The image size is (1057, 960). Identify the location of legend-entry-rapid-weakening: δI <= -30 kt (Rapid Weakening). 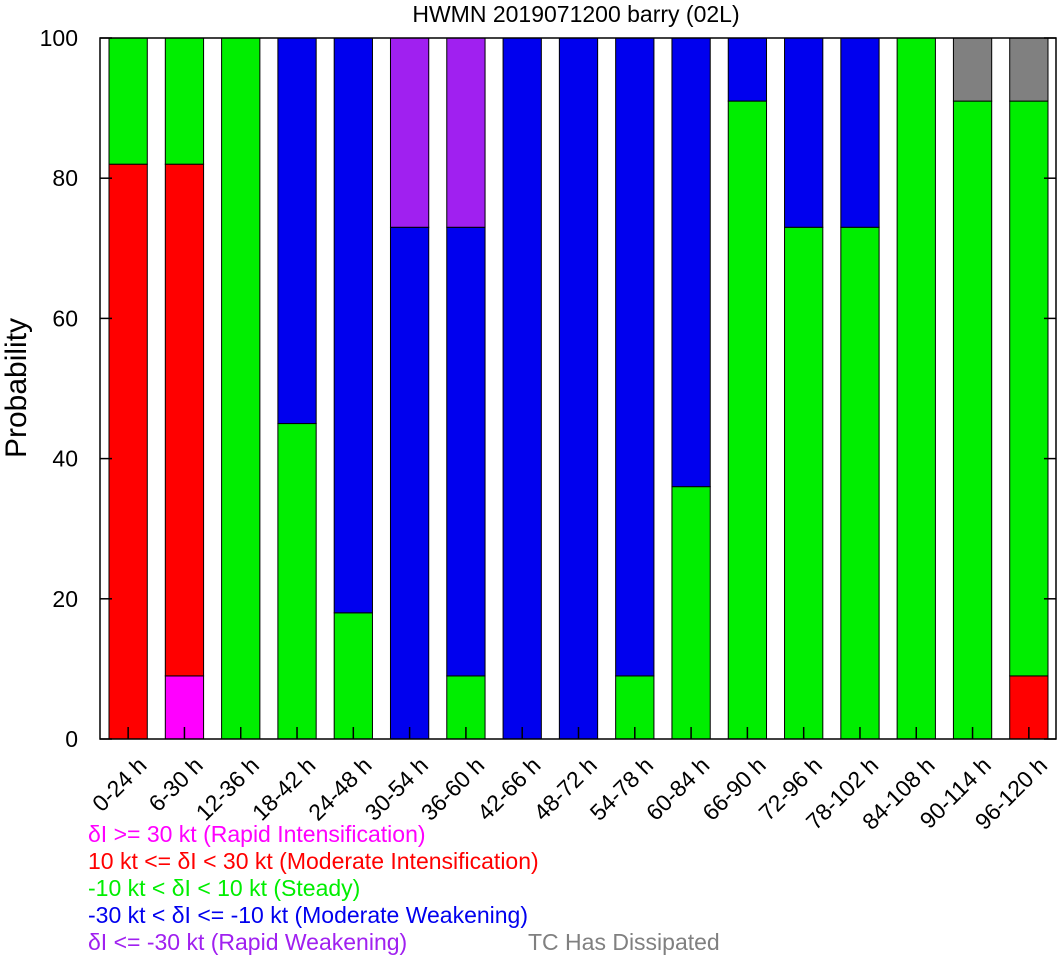
(248, 942).